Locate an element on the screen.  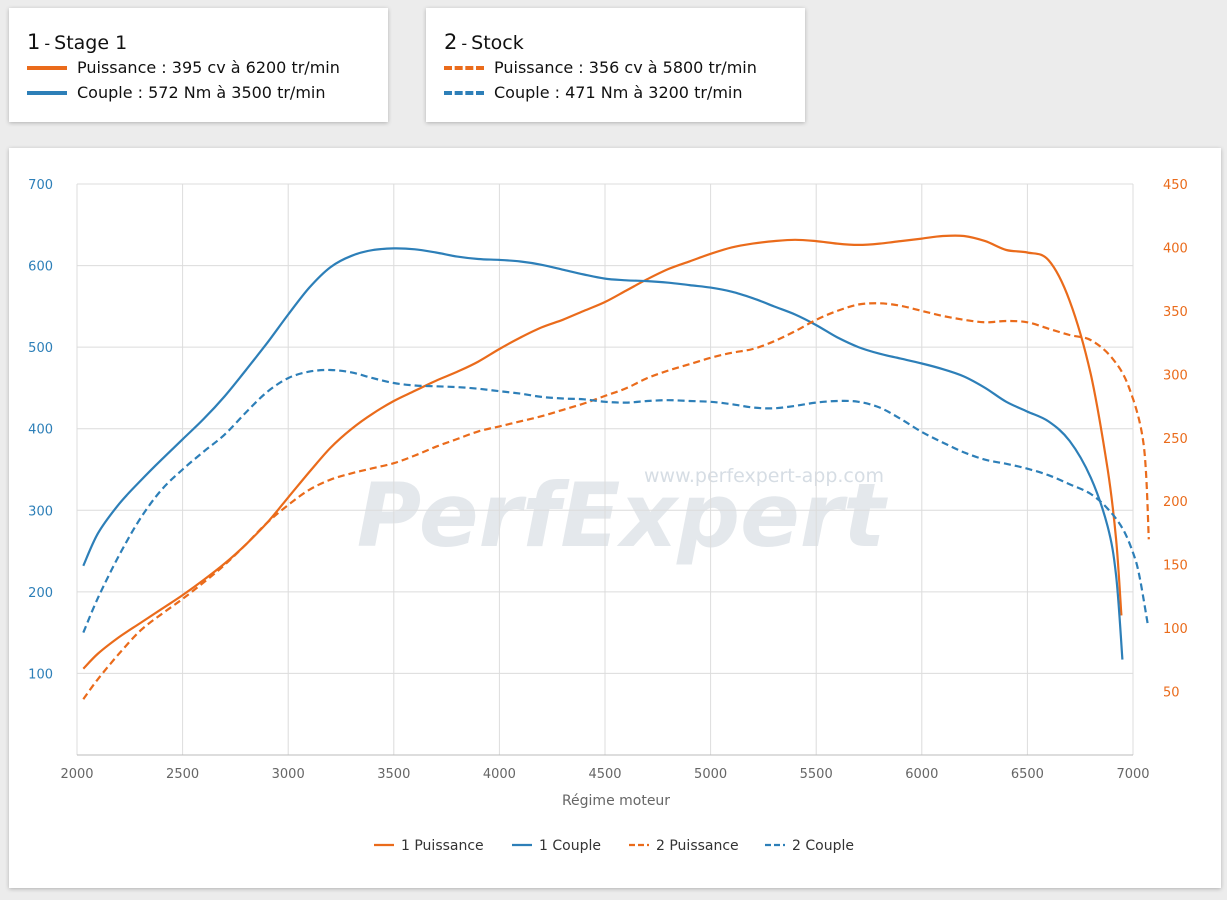
solid-blue-swatch-icon is located at coordinates (47, 92).